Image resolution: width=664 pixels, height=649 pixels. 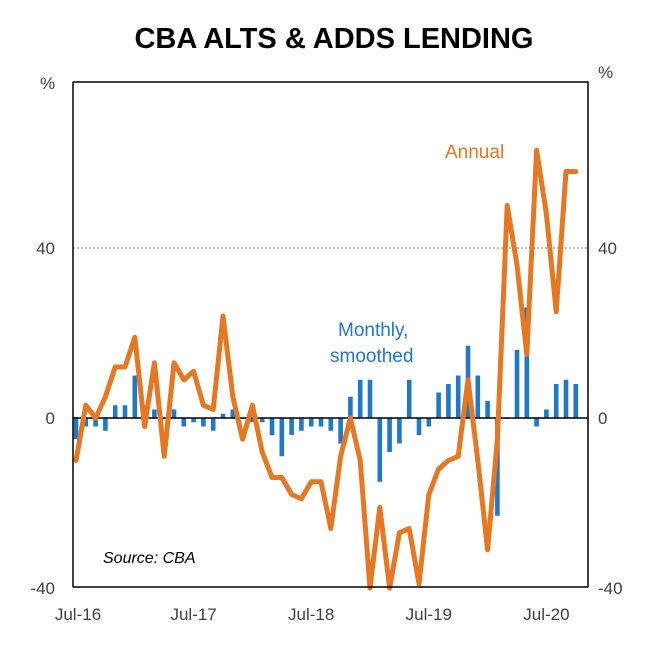 What do you see at coordinates (50, 418) in the screenshot?
I see `y-tick-label-left: 0` at bounding box center [50, 418].